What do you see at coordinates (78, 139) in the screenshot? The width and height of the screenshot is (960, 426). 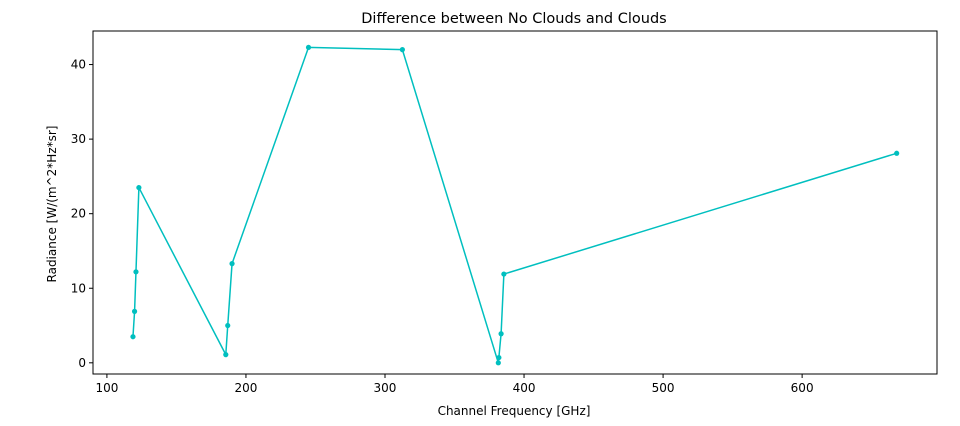 I see `y-tick-label: 30` at bounding box center [78, 139].